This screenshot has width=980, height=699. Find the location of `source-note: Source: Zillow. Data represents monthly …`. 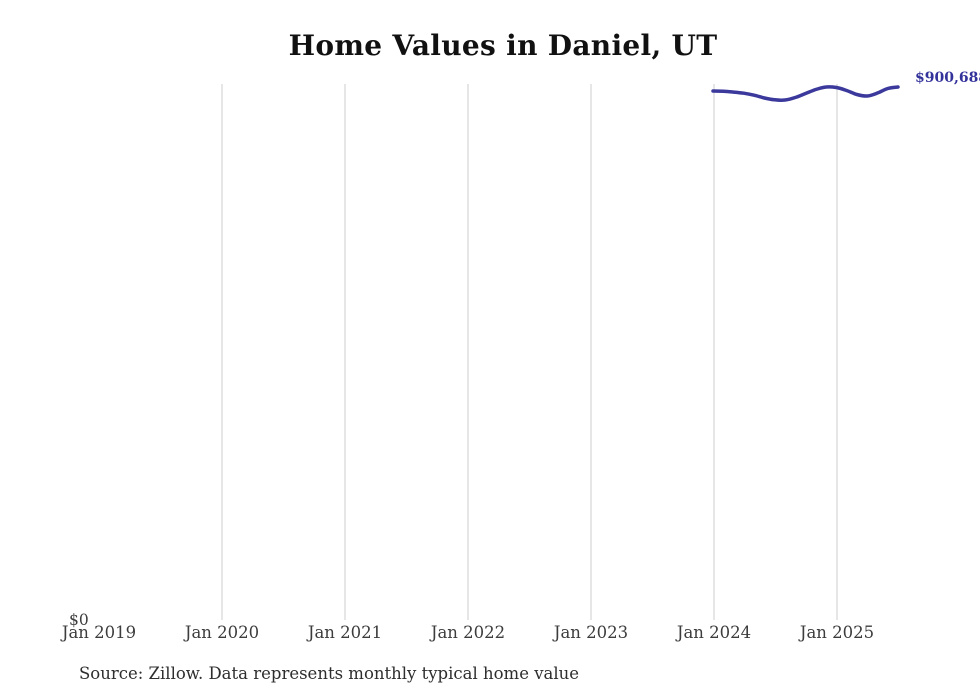

source-note: Source: Zillow. Data represents monthly … is located at coordinates (329, 673).